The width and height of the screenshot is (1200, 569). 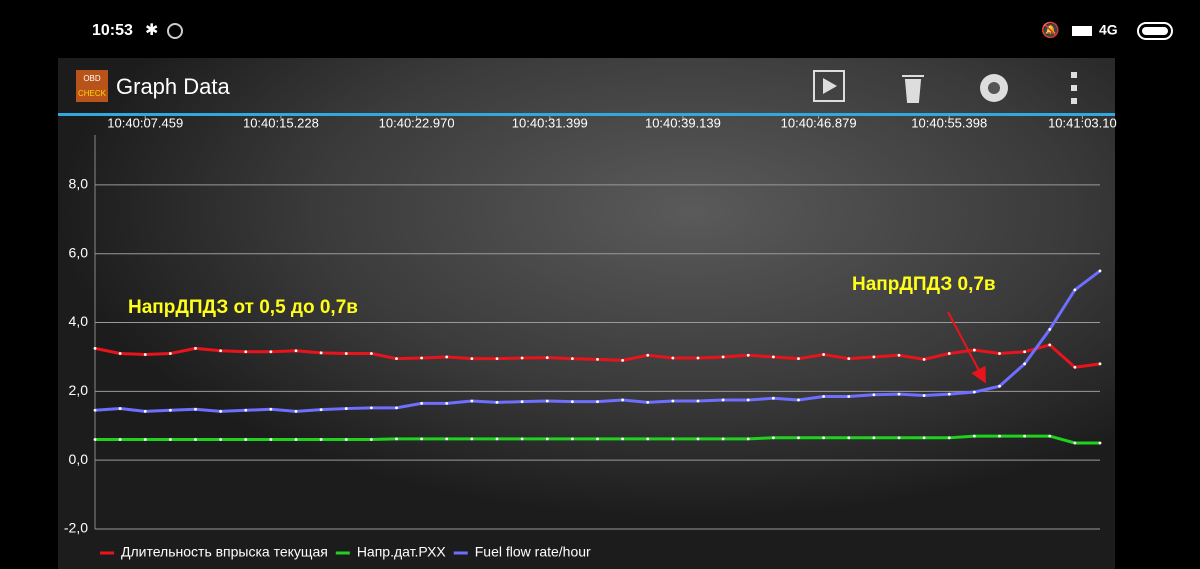 I want to click on x-tick-label: 10:40:39.139, so click(x=683, y=122).